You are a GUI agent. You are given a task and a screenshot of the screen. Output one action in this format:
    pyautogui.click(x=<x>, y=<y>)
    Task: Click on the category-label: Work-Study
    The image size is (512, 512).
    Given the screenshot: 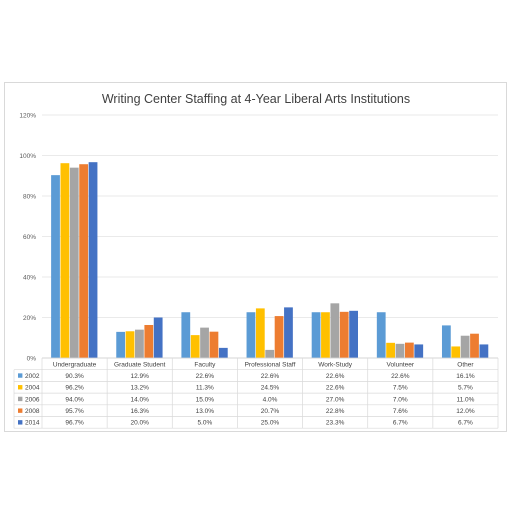 What is the action you would take?
    pyautogui.click(x=335, y=364)
    